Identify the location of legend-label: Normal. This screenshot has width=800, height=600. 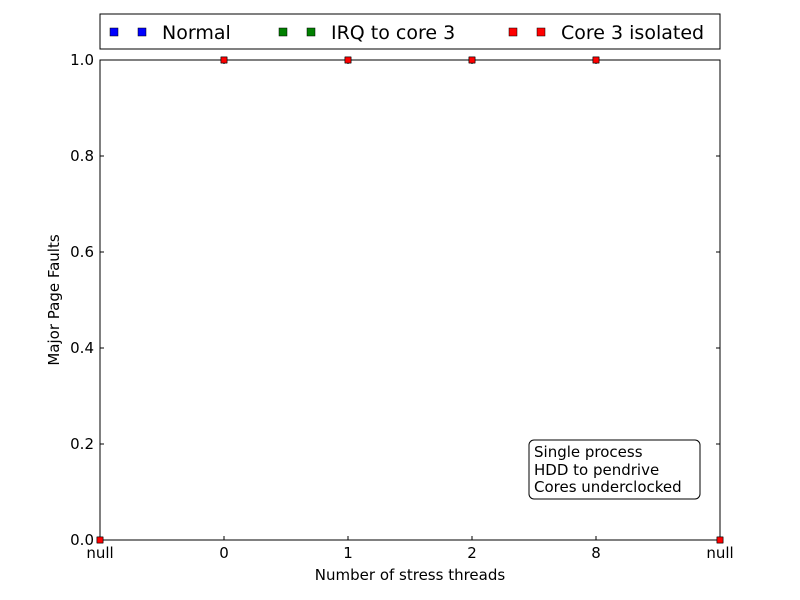
(196, 33).